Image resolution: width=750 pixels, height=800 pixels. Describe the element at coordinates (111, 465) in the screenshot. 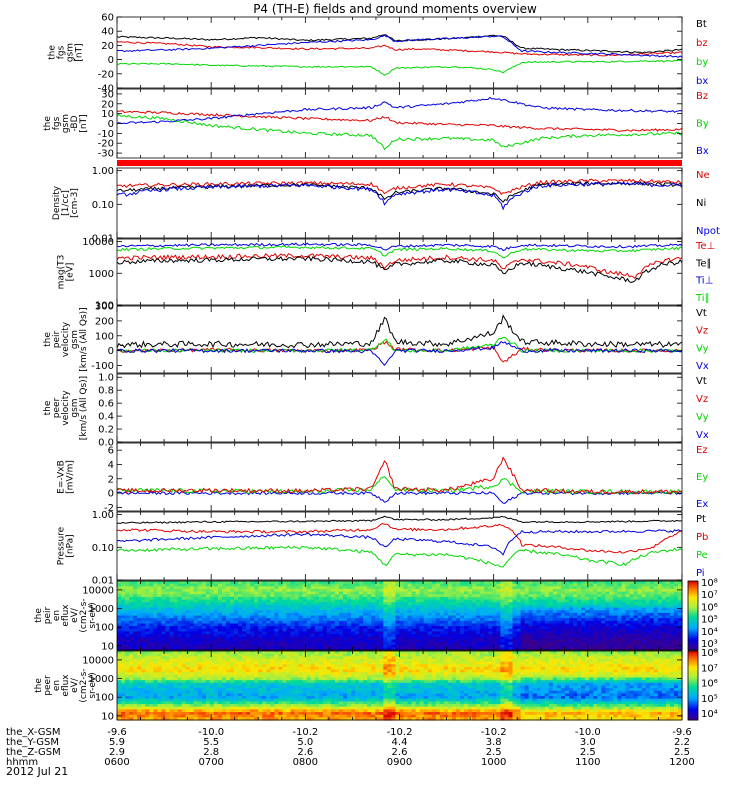

I see `y-tick-label: 4` at that location.